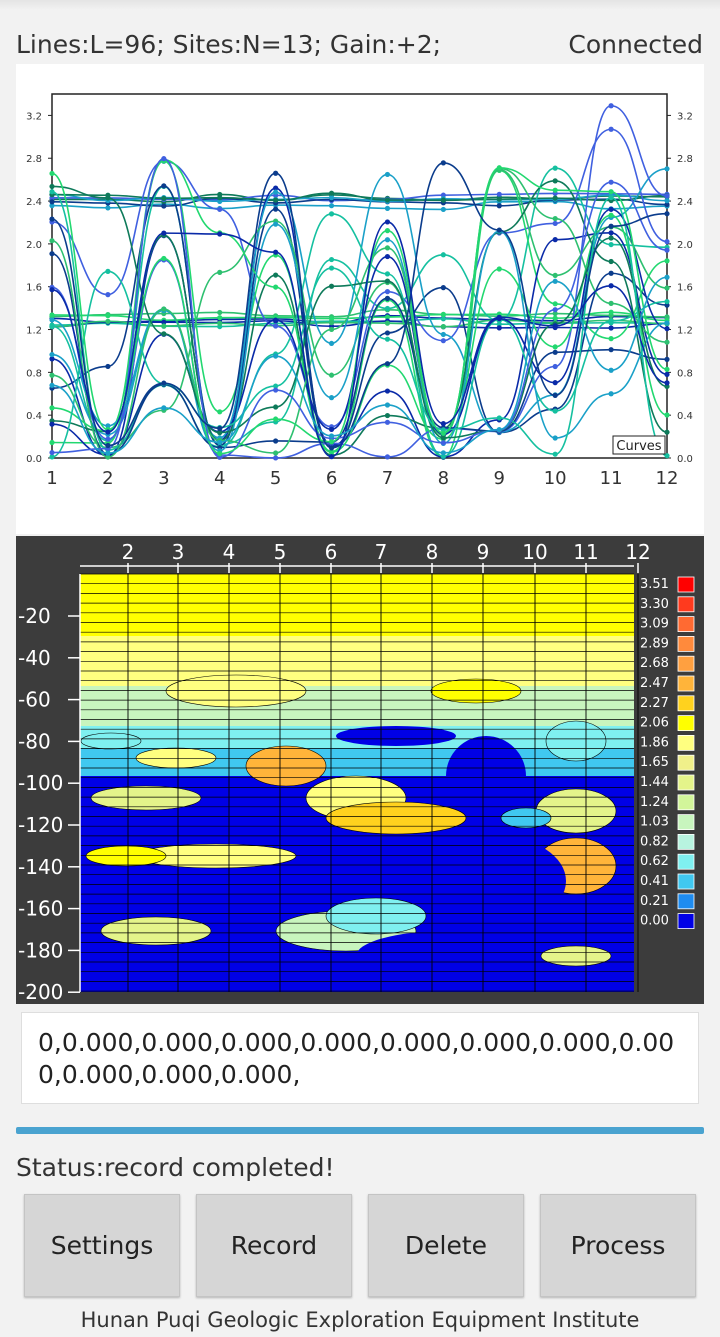 This screenshot has width=720, height=1337. Describe the element at coordinates (360, 5) in the screenshot. I see `top-edge` at that location.